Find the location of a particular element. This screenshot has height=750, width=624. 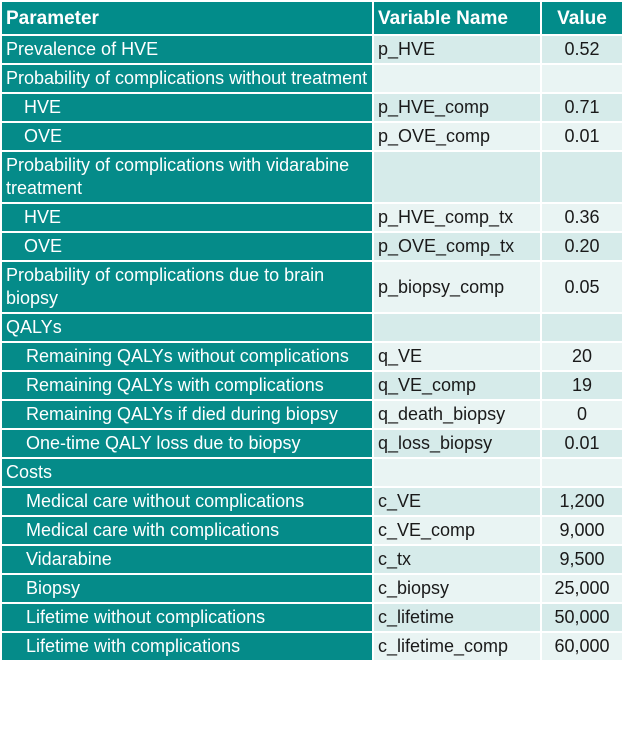

variable-name-cell: q_death_biopsy is located at coordinates (457, 414).